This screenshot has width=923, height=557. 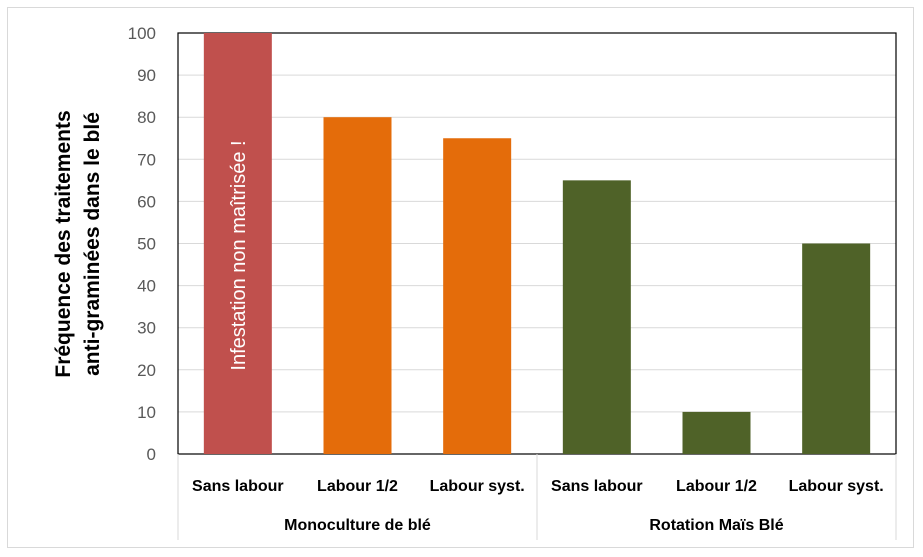 I want to click on annotation-1: Infestation non maîtrisée !, so click(x=239, y=255).